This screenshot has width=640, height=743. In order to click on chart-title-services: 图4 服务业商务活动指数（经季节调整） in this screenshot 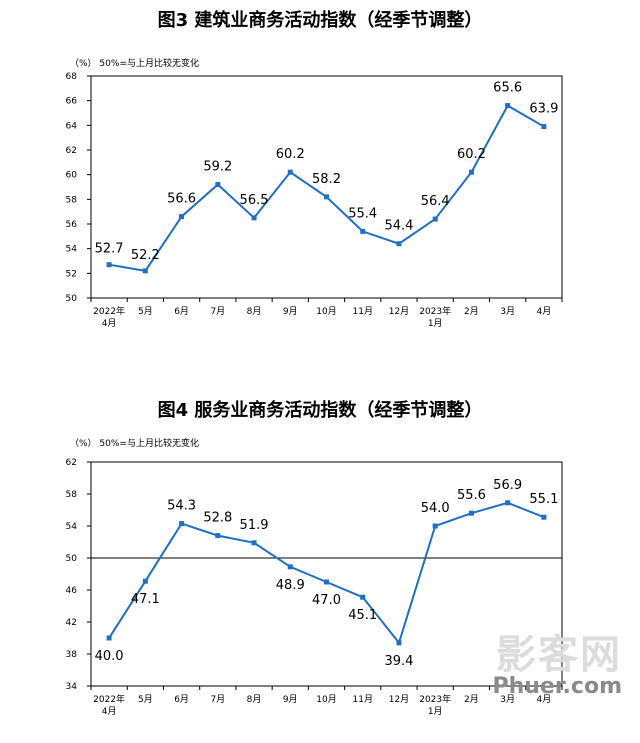, I will do `click(320, 410)`.